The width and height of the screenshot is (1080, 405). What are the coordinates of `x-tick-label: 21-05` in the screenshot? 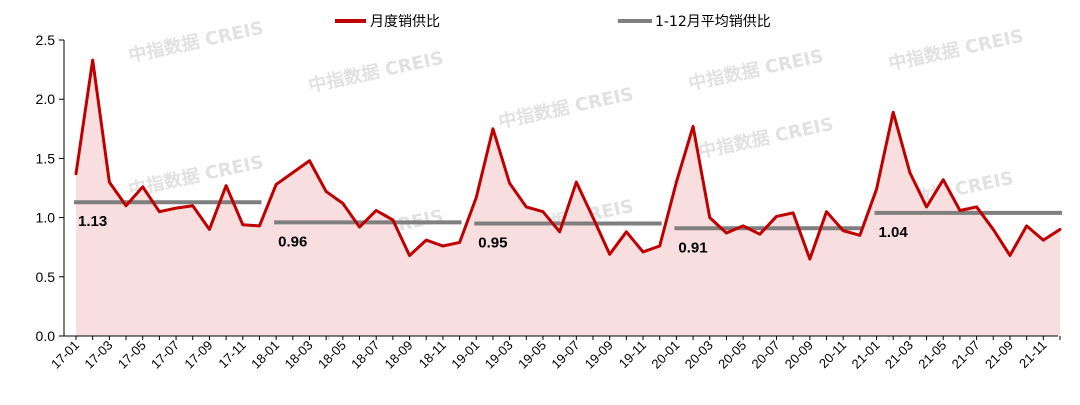 It's located at (932, 355).